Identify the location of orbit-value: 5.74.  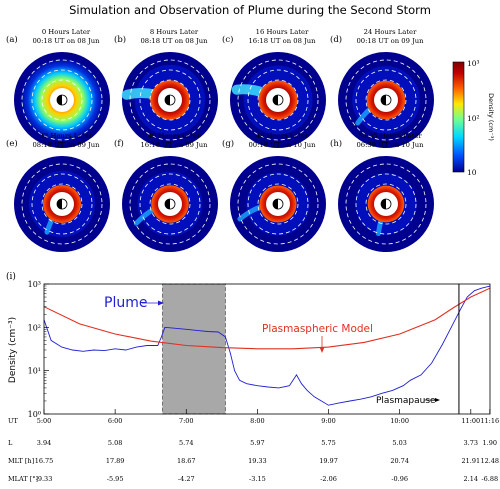
(186, 443).